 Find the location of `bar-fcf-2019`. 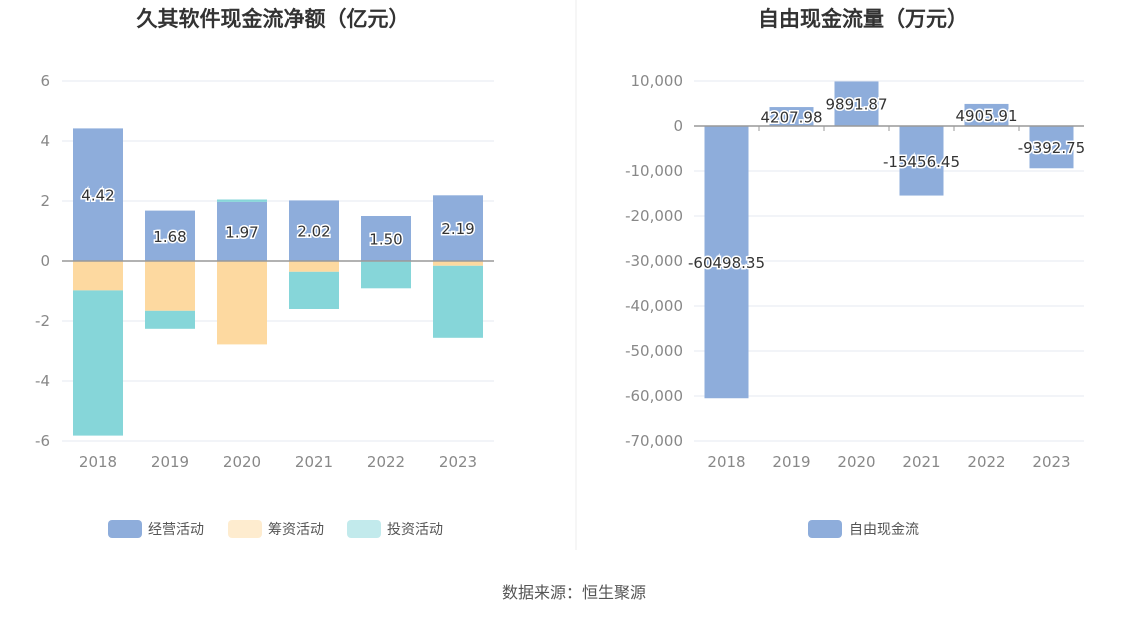

bar-fcf-2019 is located at coordinates (791, 116).